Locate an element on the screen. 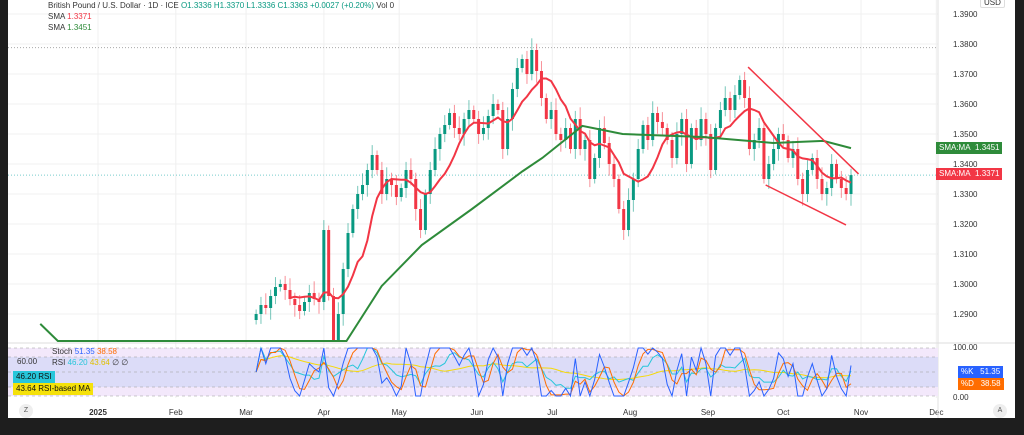 This screenshot has height=435, width=1024. ohlc-change: +0.0027 (+0.20%) is located at coordinates (342, 5).